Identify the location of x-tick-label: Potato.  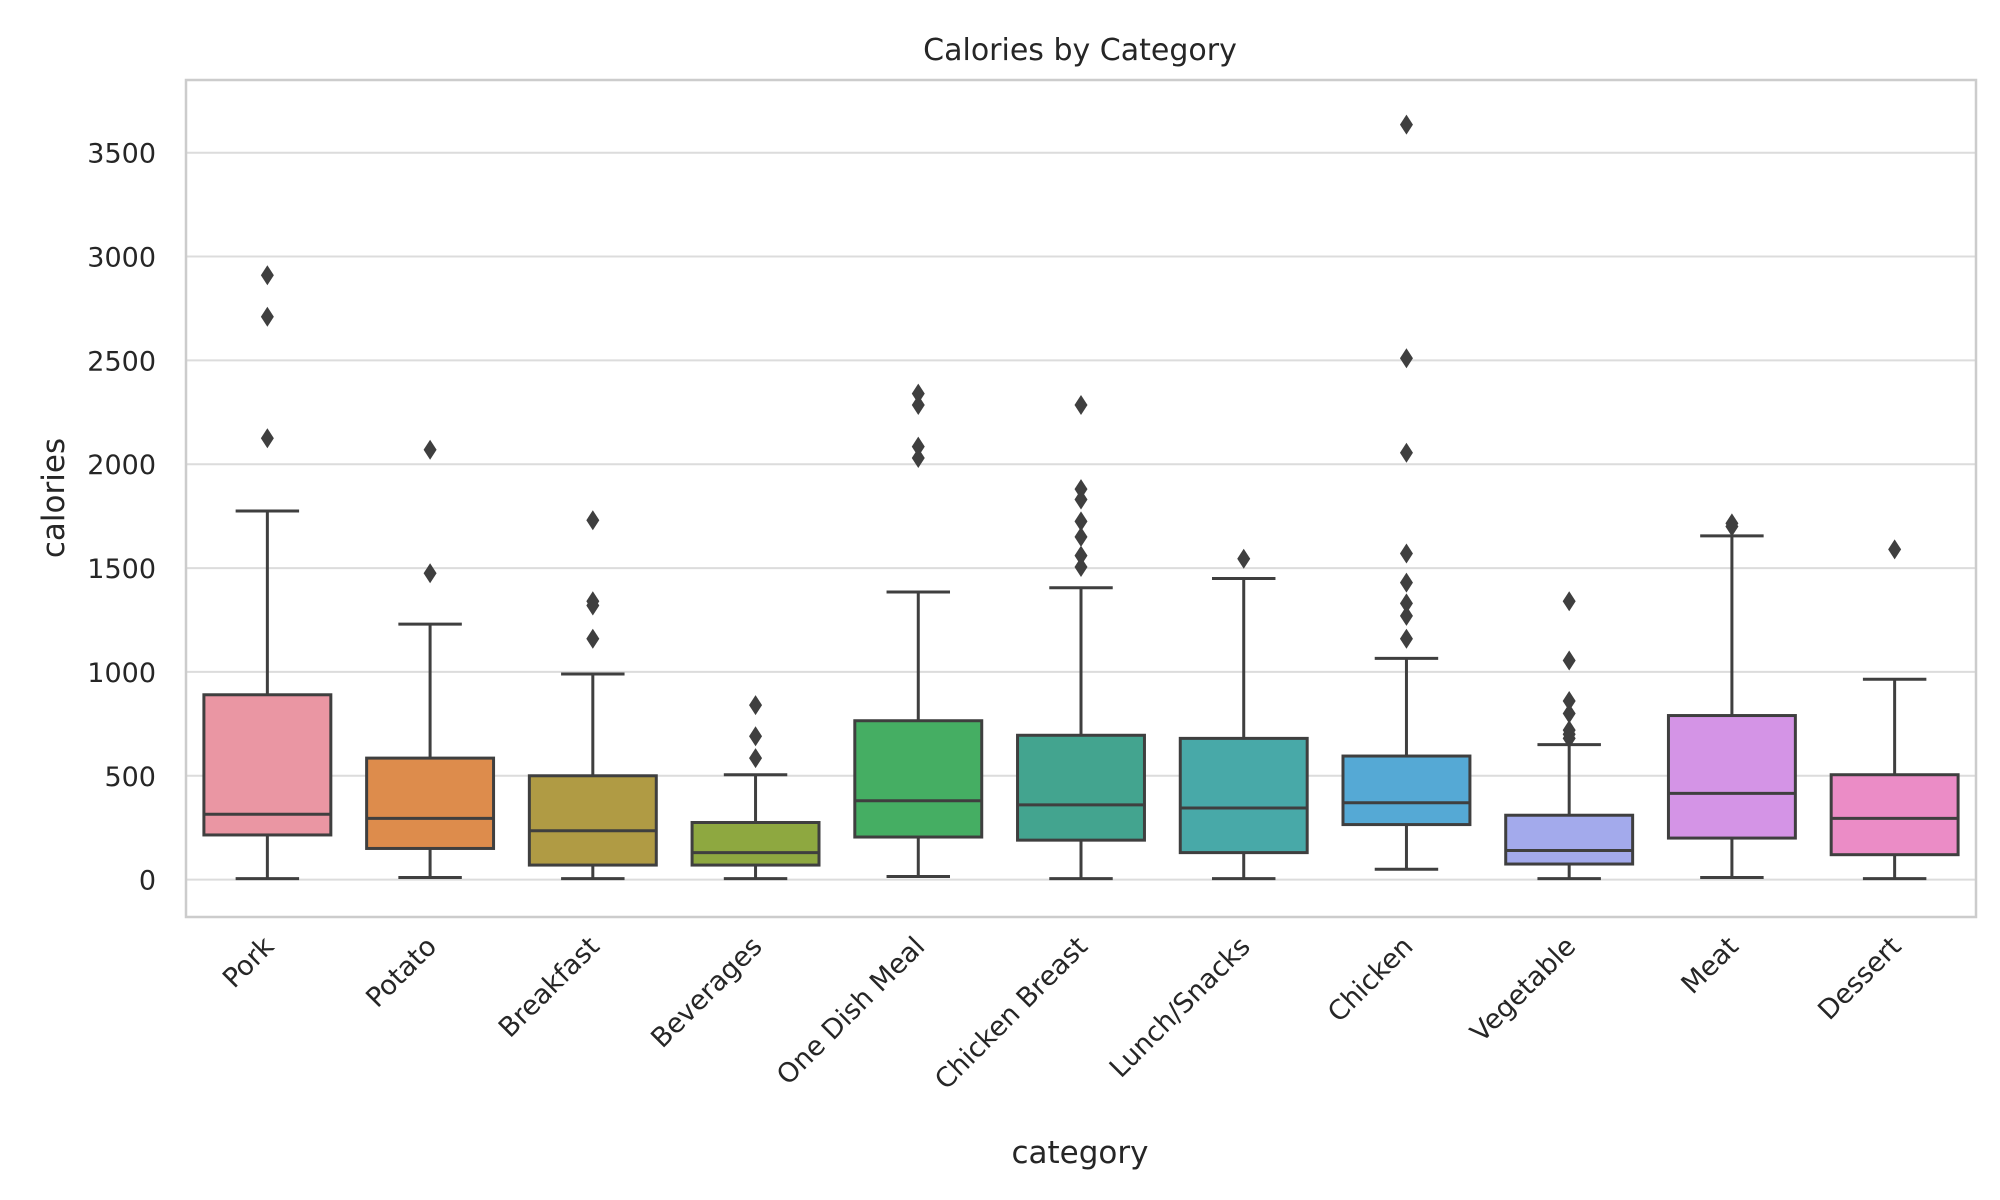
(401, 972).